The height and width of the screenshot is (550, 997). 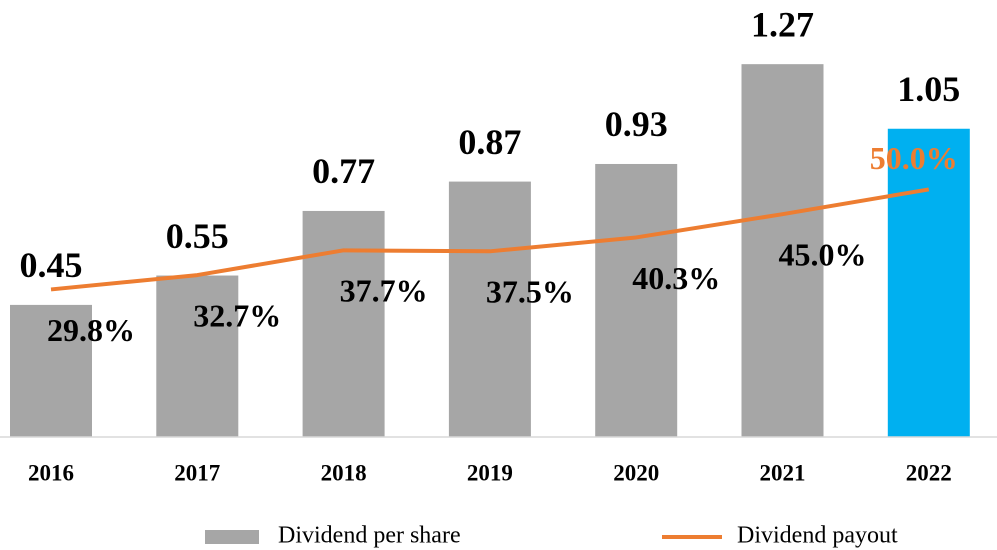 What do you see at coordinates (783, 472) in the screenshot?
I see `x-tick-label: 2021` at bounding box center [783, 472].